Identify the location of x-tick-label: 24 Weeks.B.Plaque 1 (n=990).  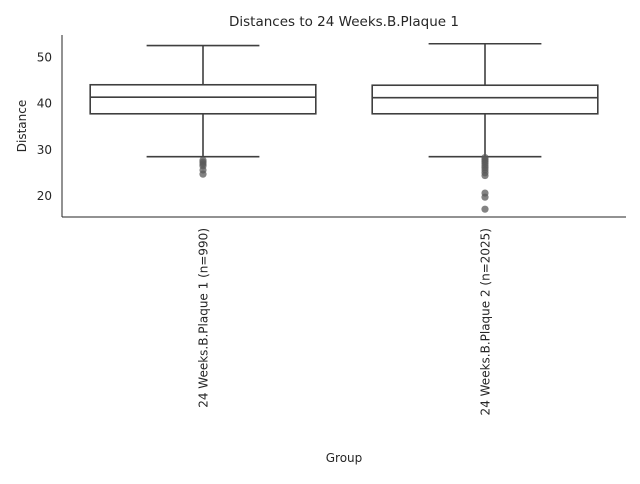
(204, 318).